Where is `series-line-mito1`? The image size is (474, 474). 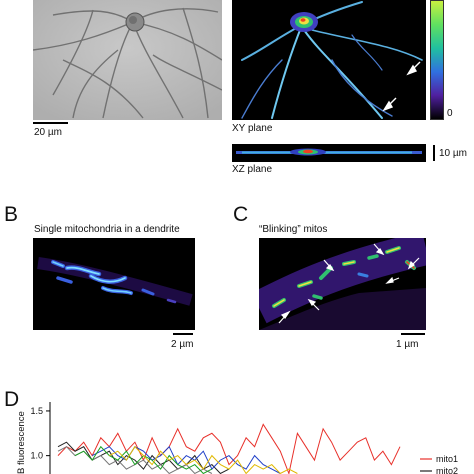
series-line-mito1 is located at coordinates (229, 448).